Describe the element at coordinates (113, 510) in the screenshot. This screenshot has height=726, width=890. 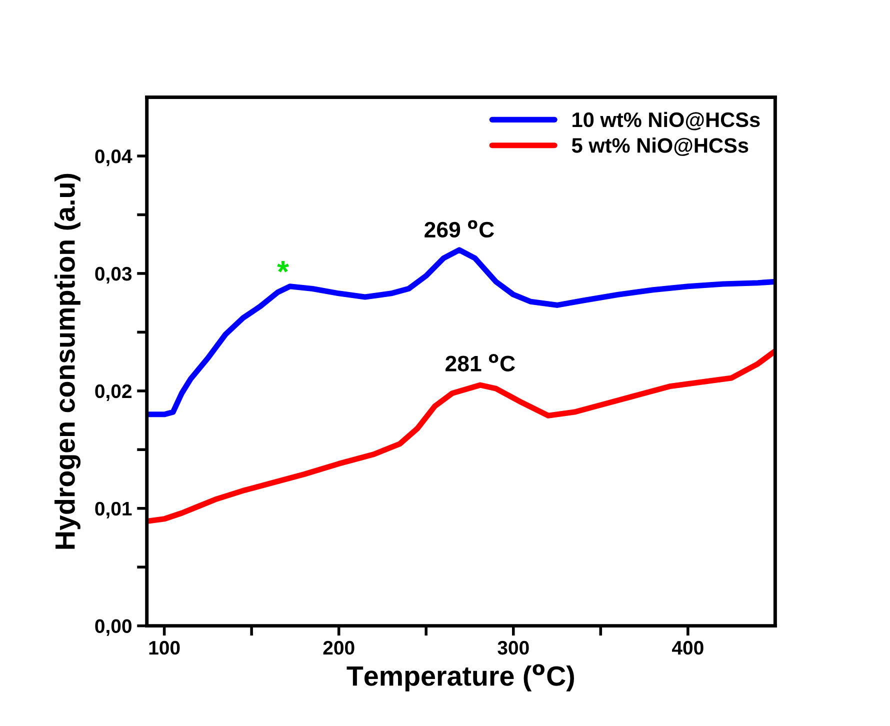
I see `y-tick-label: 0,01` at that location.